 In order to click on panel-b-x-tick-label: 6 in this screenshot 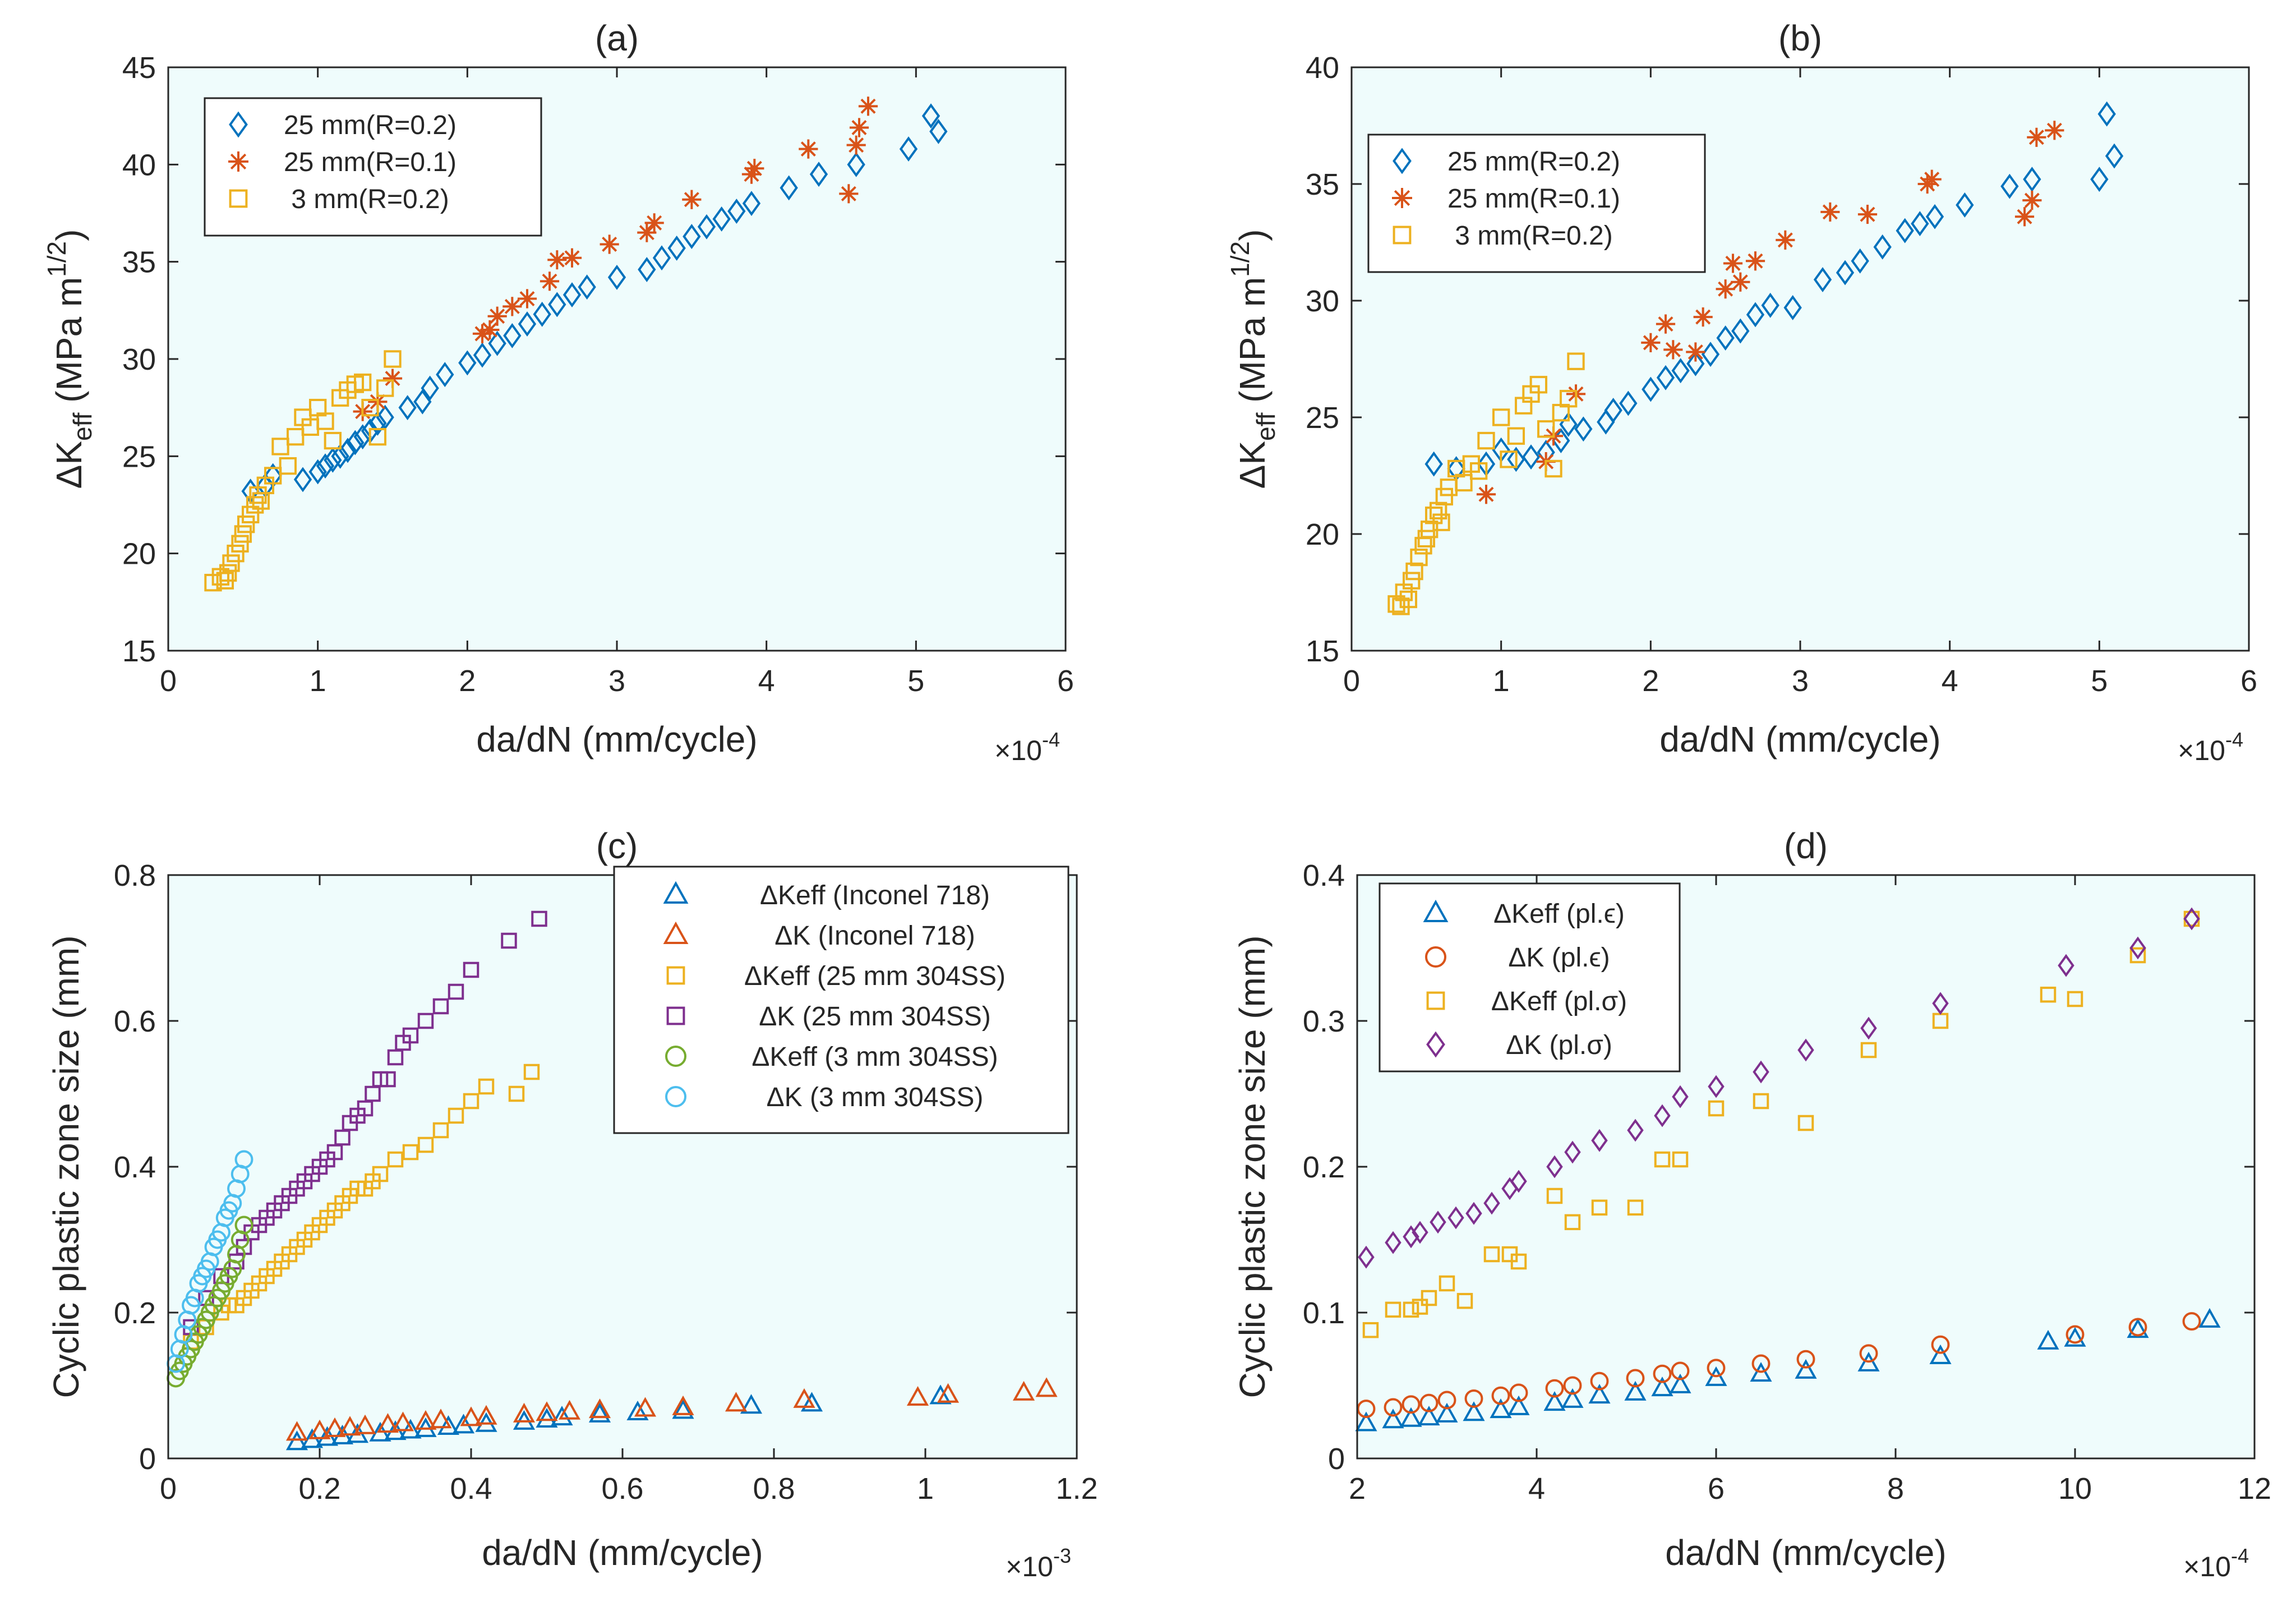, I will do `click(2248, 681)`.